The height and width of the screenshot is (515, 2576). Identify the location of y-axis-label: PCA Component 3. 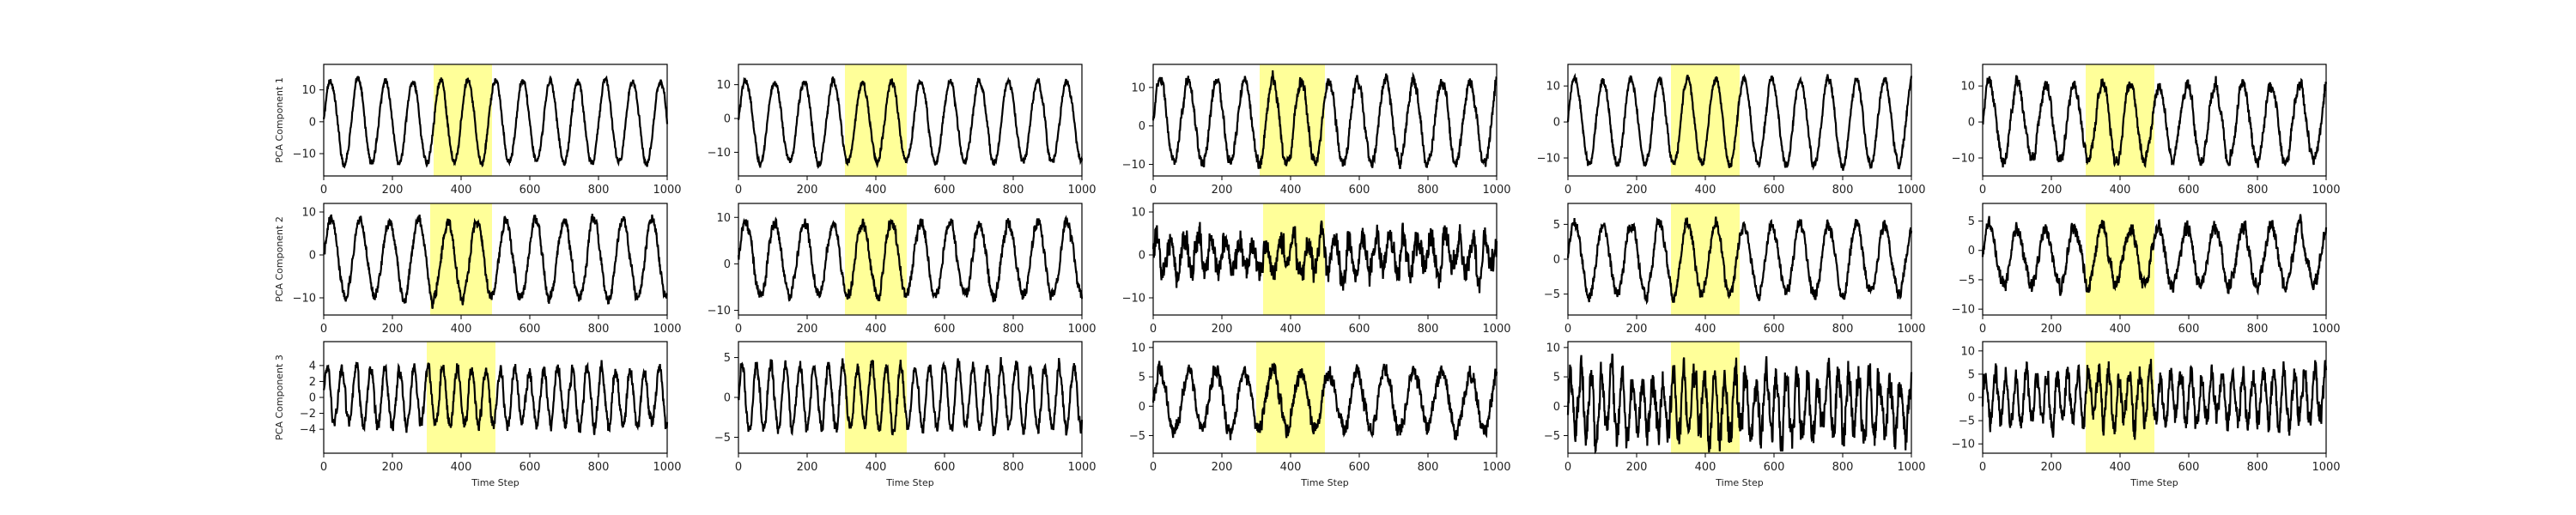
(280, 397).